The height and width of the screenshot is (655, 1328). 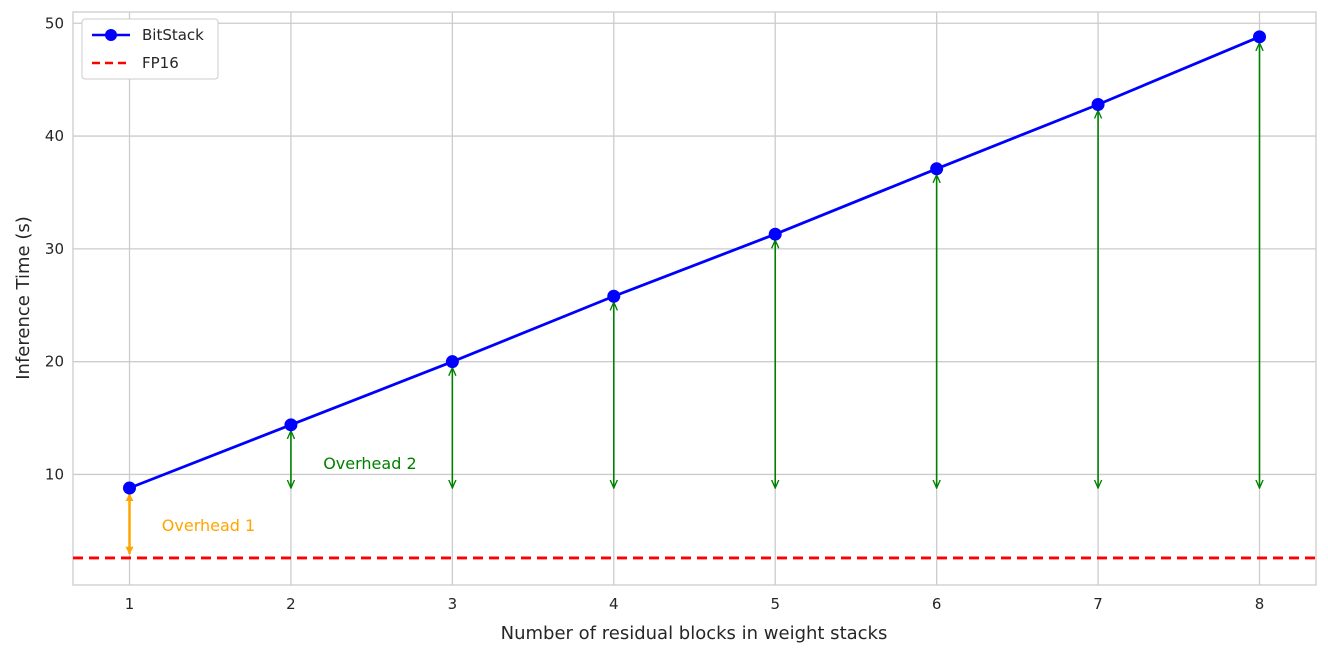 I want to click on overhead-1-label: Overhead 1, so click(x=208, y=525).